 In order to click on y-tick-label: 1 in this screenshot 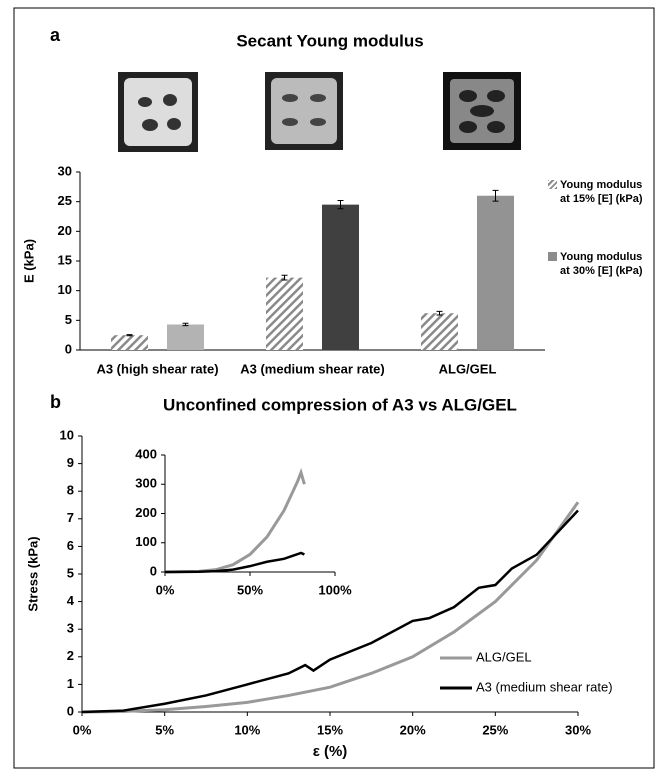, I will do `click(70, 683)`.